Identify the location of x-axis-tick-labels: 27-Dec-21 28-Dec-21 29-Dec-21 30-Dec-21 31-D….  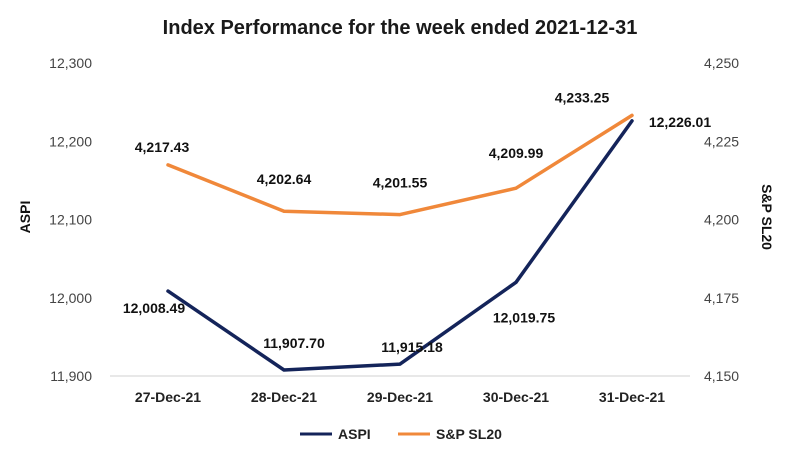
(400, 397).